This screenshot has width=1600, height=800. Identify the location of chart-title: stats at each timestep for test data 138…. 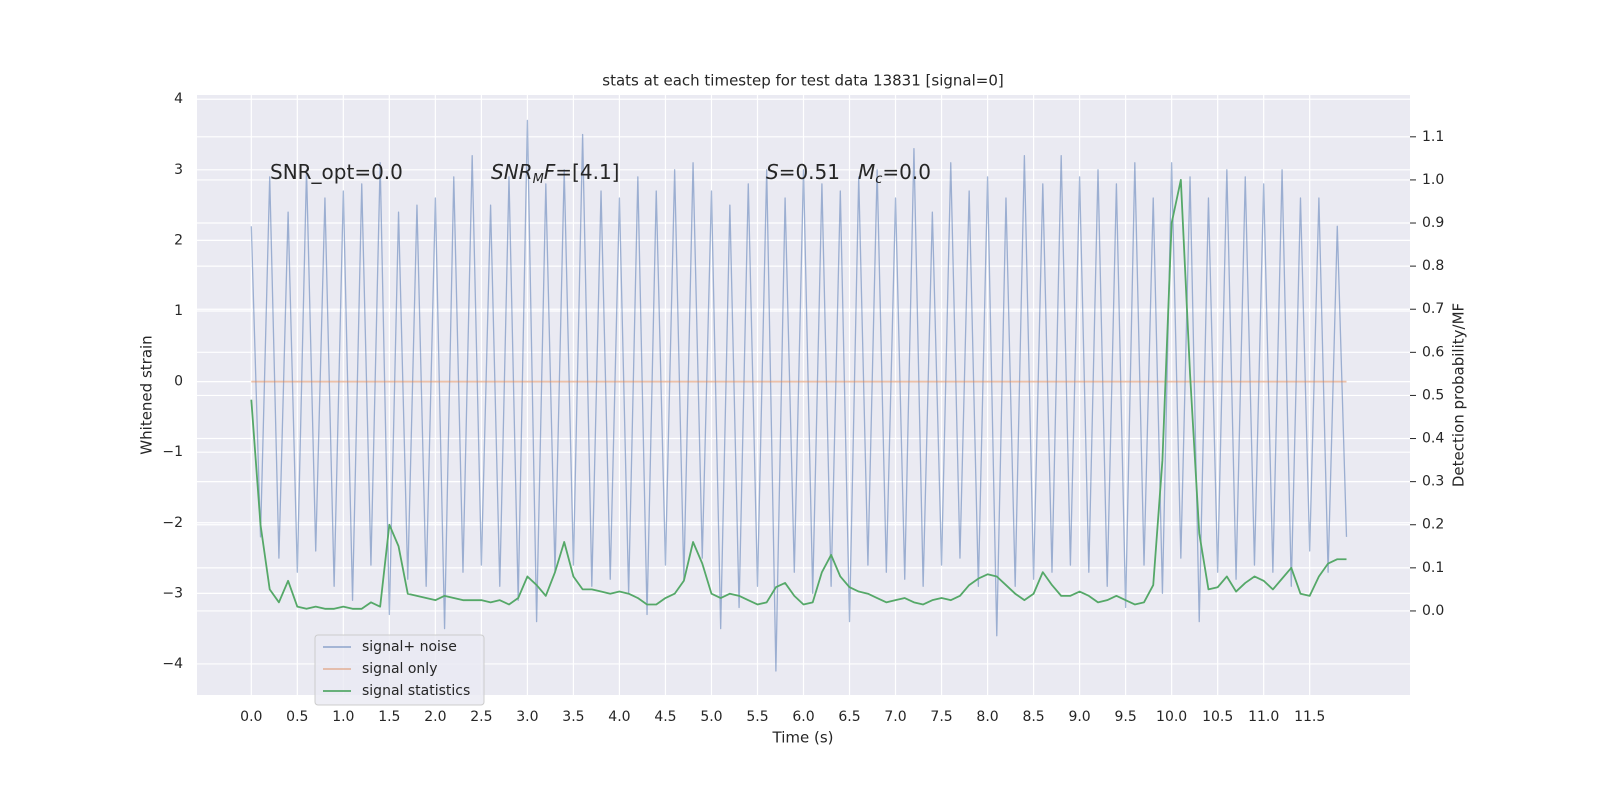
(802, 81).